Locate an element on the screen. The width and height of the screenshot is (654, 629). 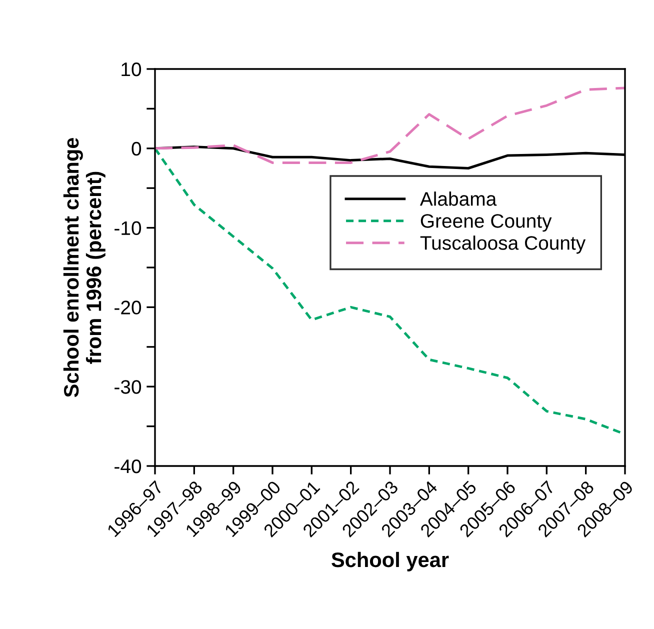
y-tick-label: -10 is located at coordinates (128, 228).